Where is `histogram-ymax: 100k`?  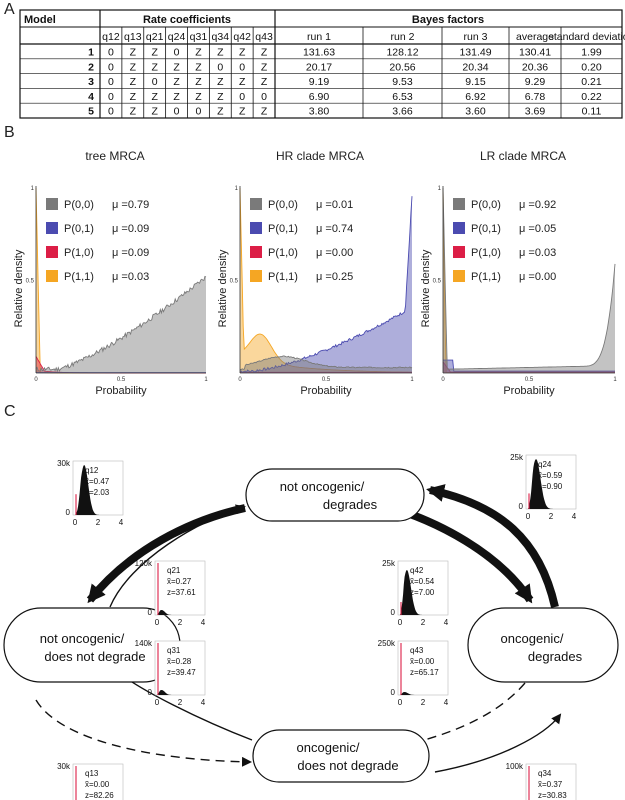
histogram-ymax: 100k is located at coordinates (515, 766).